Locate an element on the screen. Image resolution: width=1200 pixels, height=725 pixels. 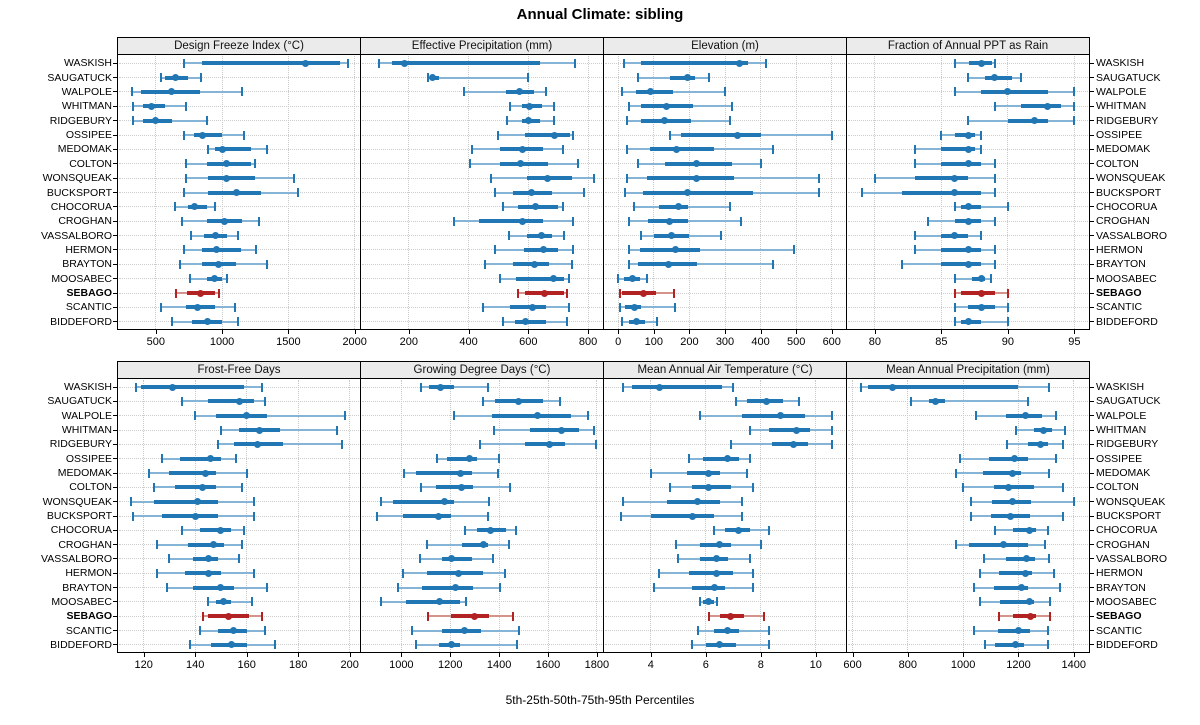
percentile-caption: 5th-25th-50th-75th-95th Percentiles is located at coordinates (600, 700).